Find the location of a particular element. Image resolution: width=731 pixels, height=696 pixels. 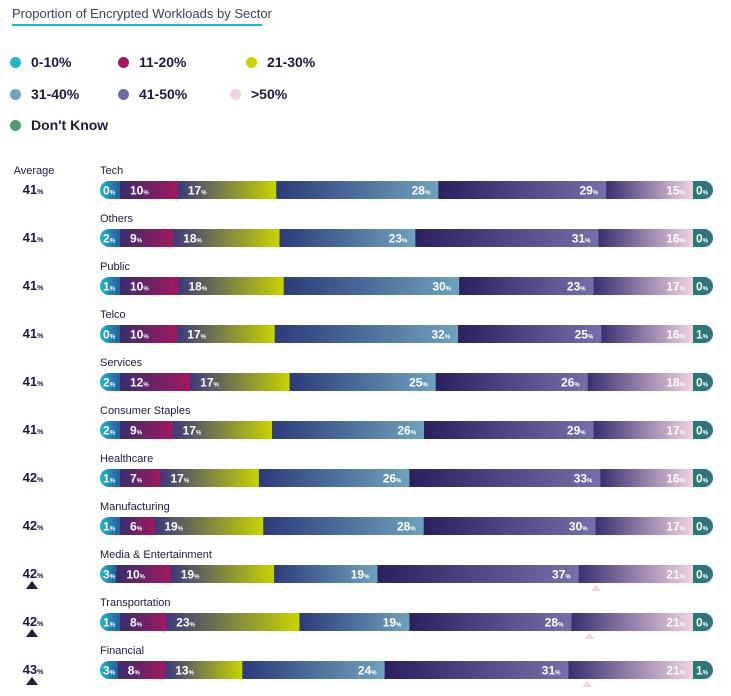

average-value: 41% is located at coordinates (33, 429).